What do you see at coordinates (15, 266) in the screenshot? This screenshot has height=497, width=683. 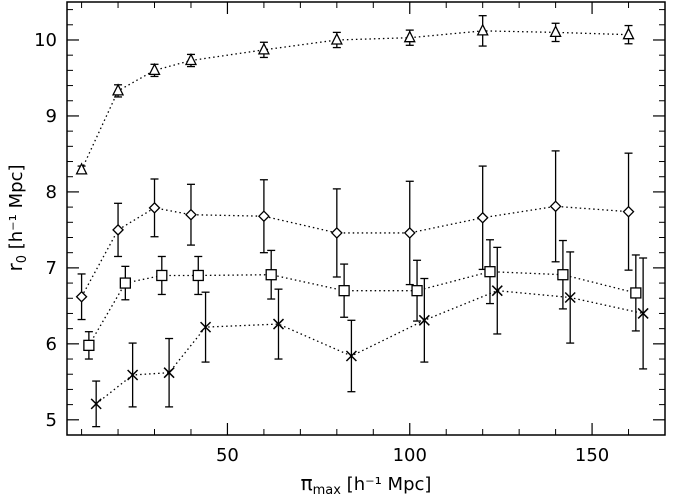 I see `y-axis-label-main: r` at bounding box center [15, 266].